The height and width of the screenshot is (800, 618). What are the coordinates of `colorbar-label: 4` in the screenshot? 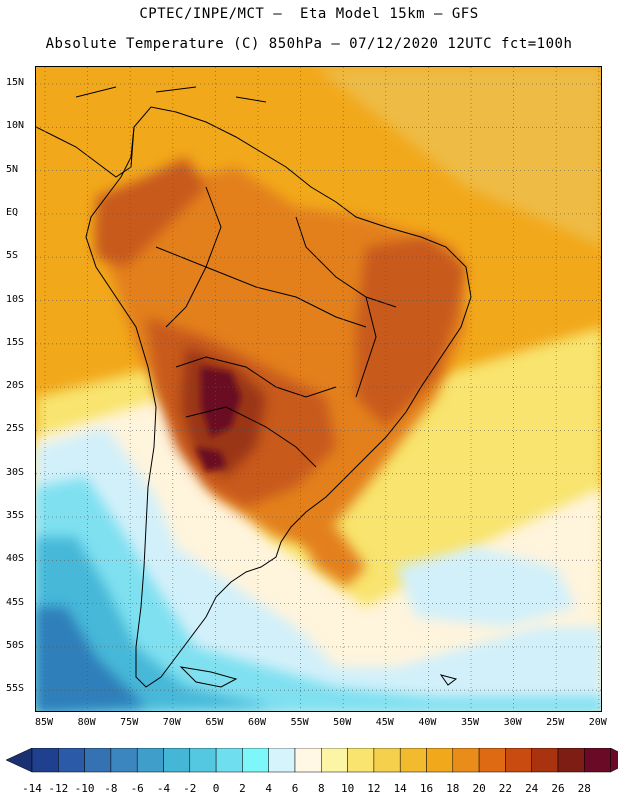 It's located at (268, 788).